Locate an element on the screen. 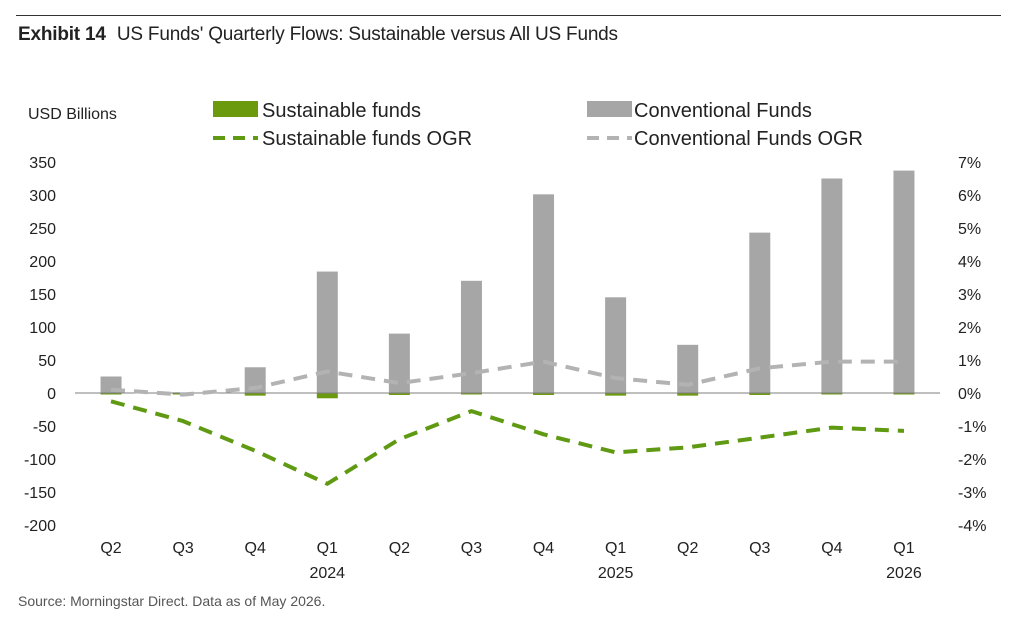 This screenshot has height=622, width=1015. y-tick-label: 300 is located at coordinates (42, 196).